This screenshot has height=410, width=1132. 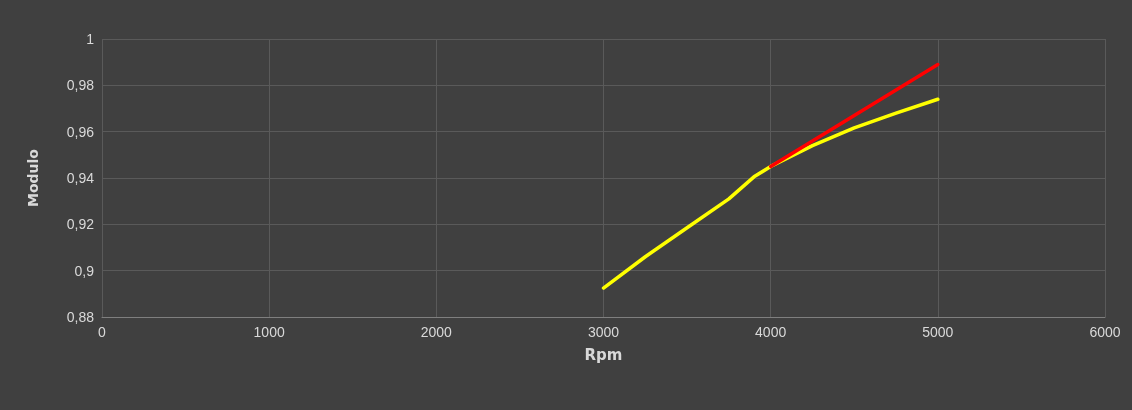 What do you see at coordinates (269, 332) in the screenshot?
I see `x-tick-label: 1000` at bounding box center [269, 332].